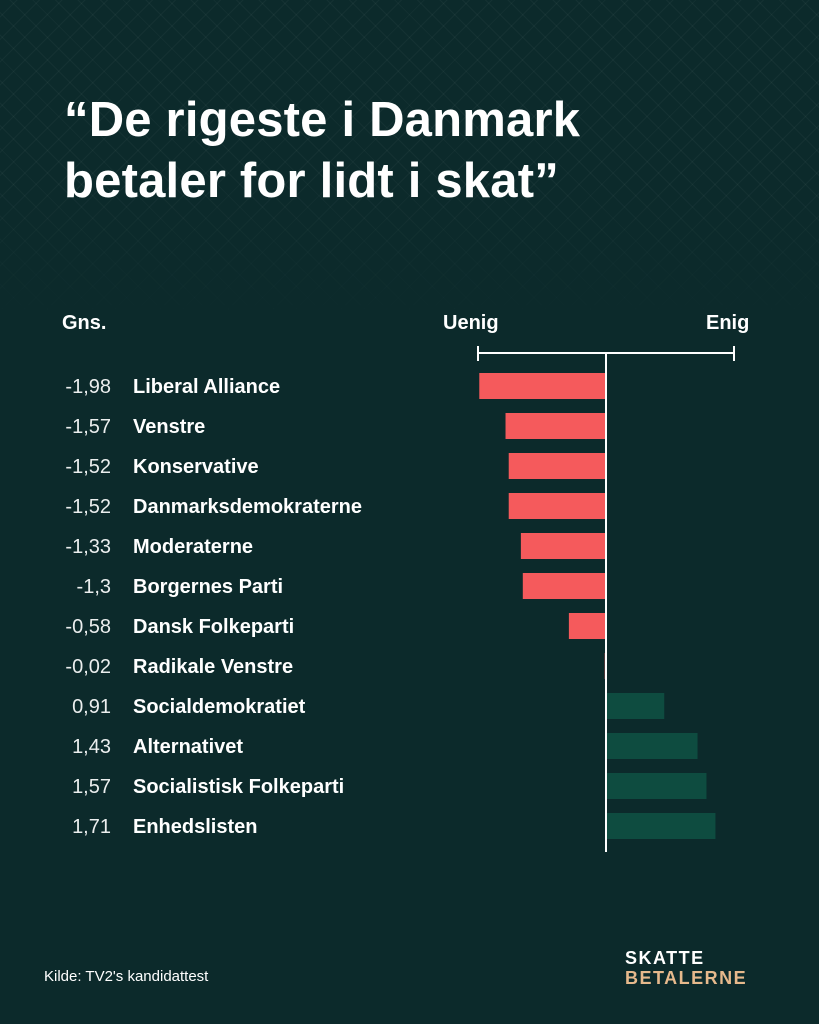  What do you see at coordinates (193, 547) in the screenshot?
I see `category-label: Moderaterne` at bounding box center [193, 547].